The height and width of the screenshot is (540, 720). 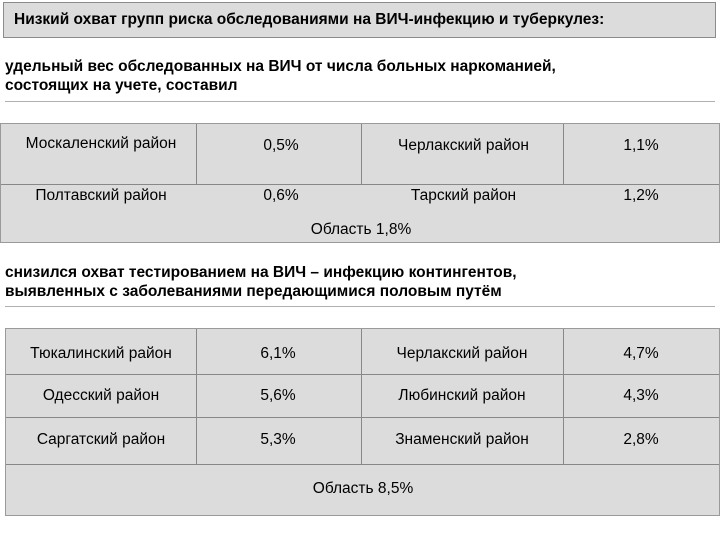 I want to click on table-row-1-value-b: 4,7%, so click(x=641, y=353).